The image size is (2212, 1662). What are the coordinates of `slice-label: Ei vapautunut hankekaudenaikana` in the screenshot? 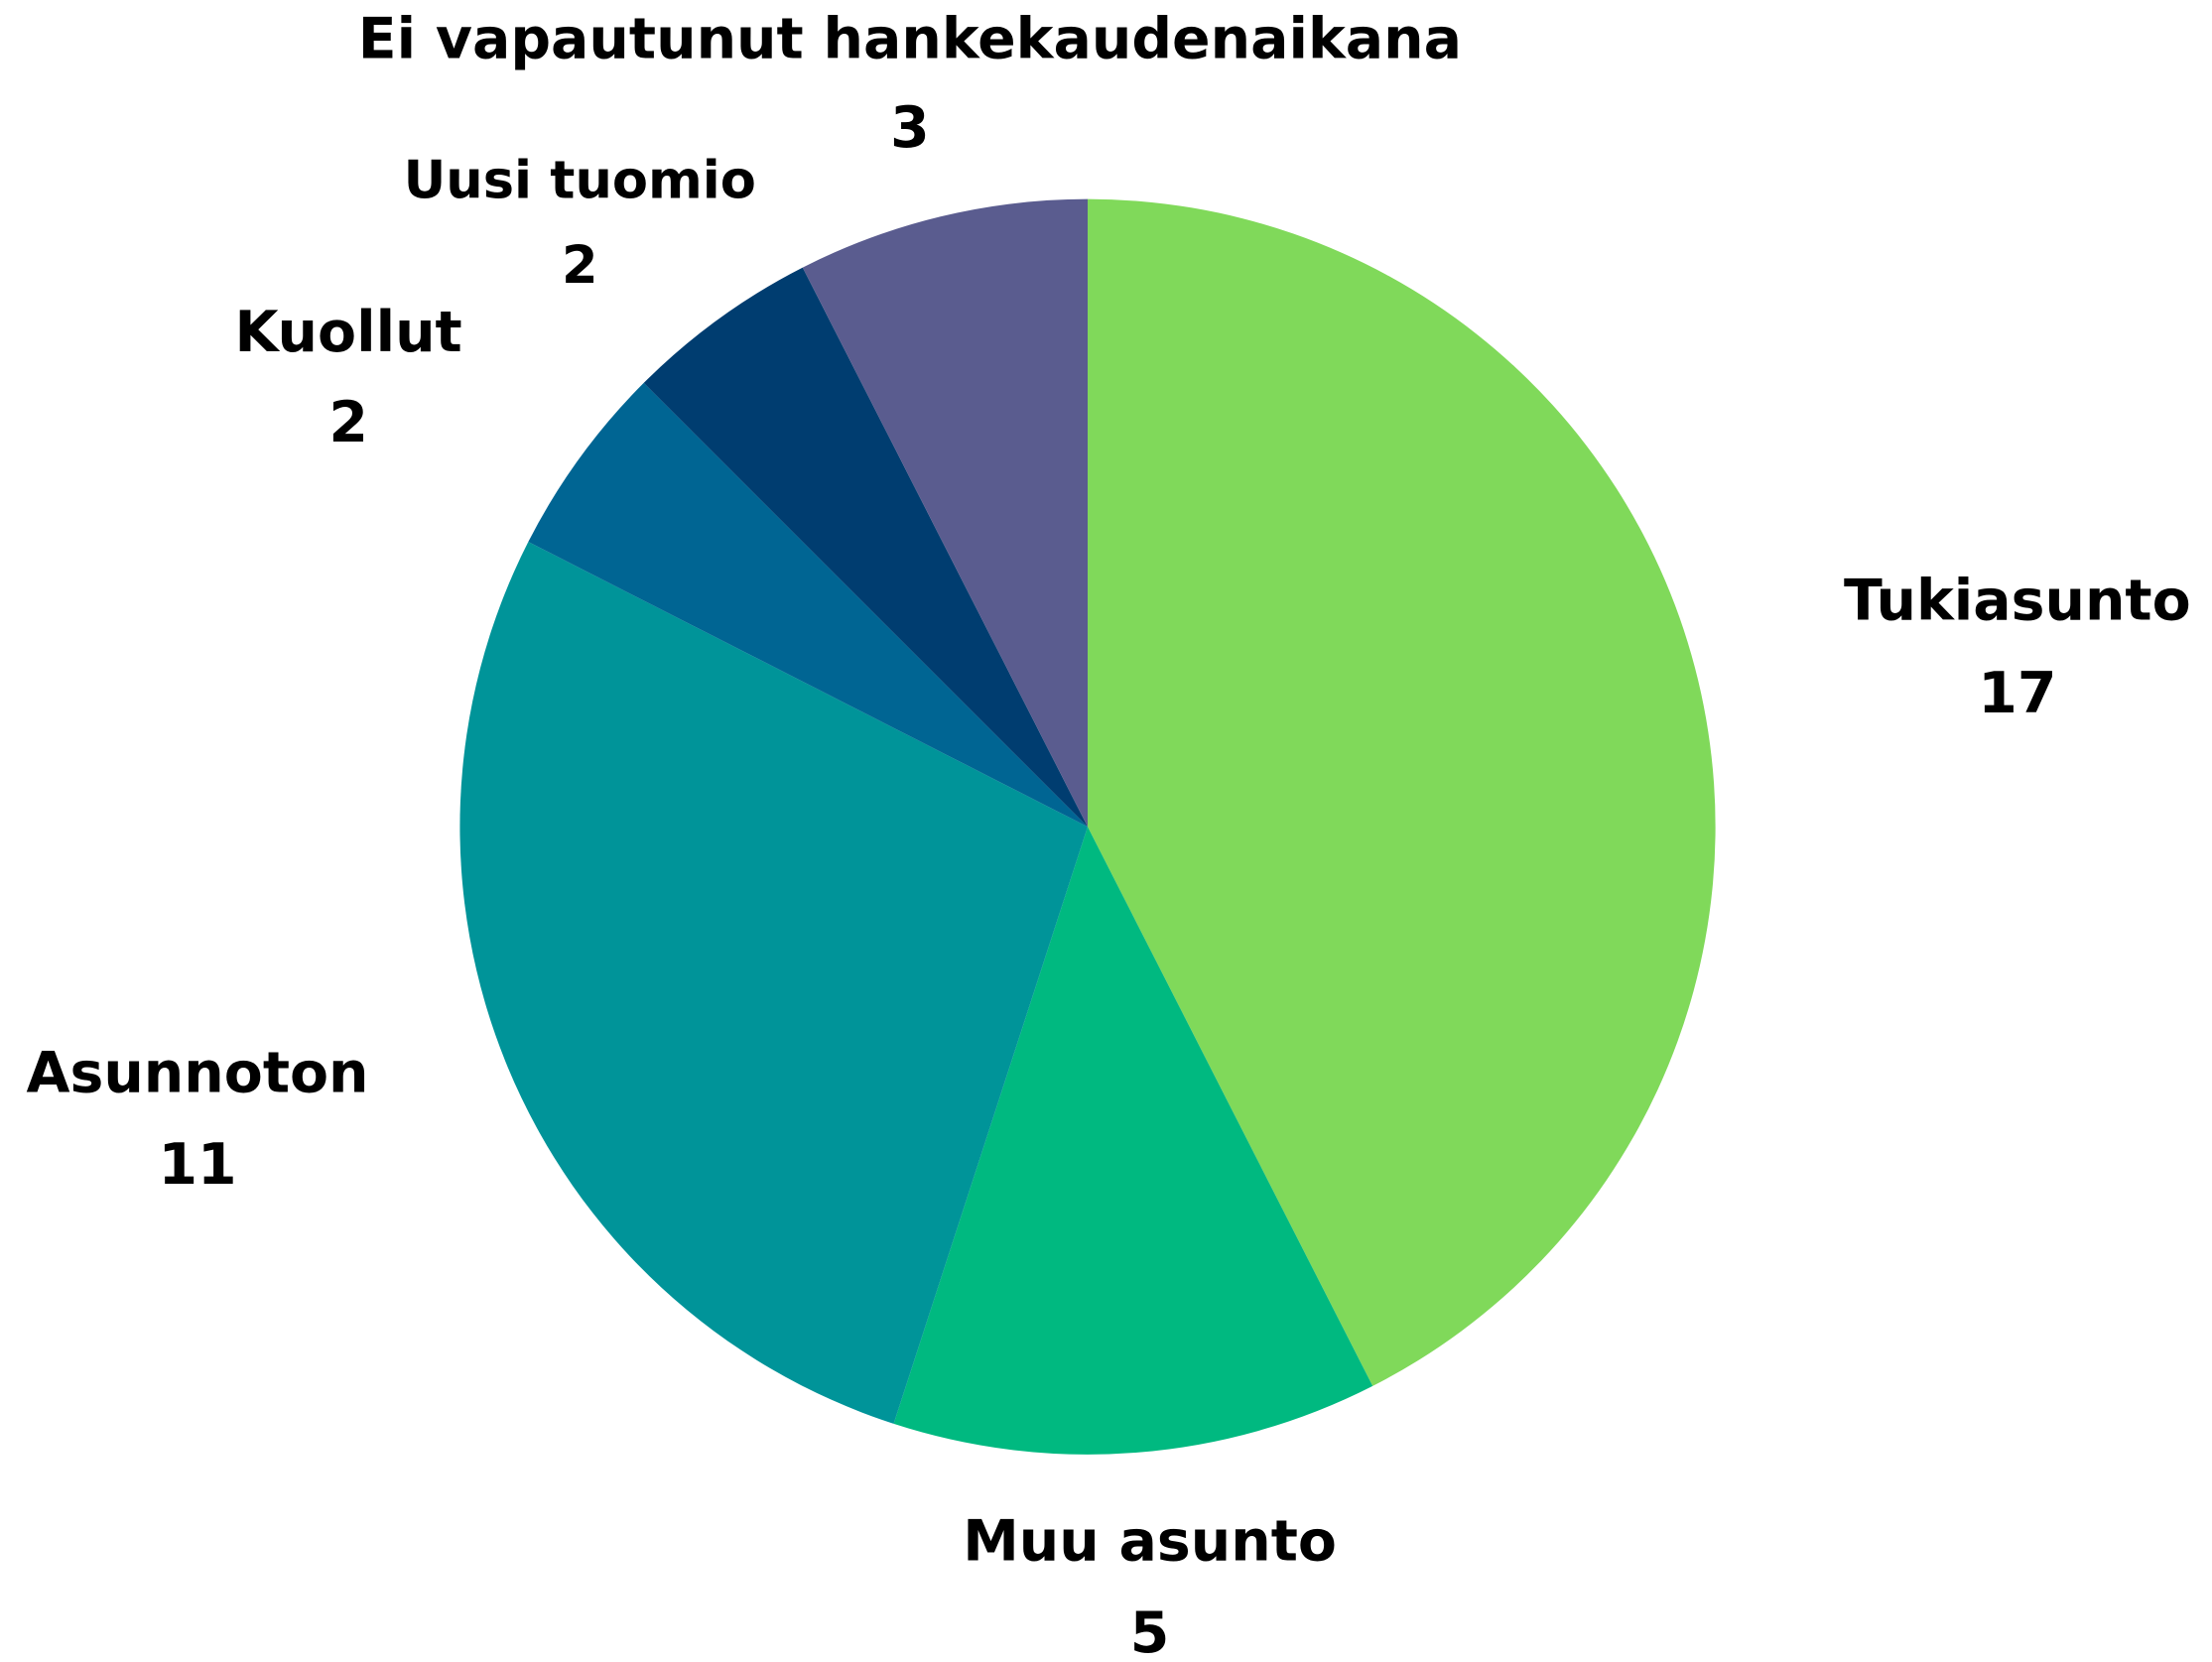 It's located at (910, 38).